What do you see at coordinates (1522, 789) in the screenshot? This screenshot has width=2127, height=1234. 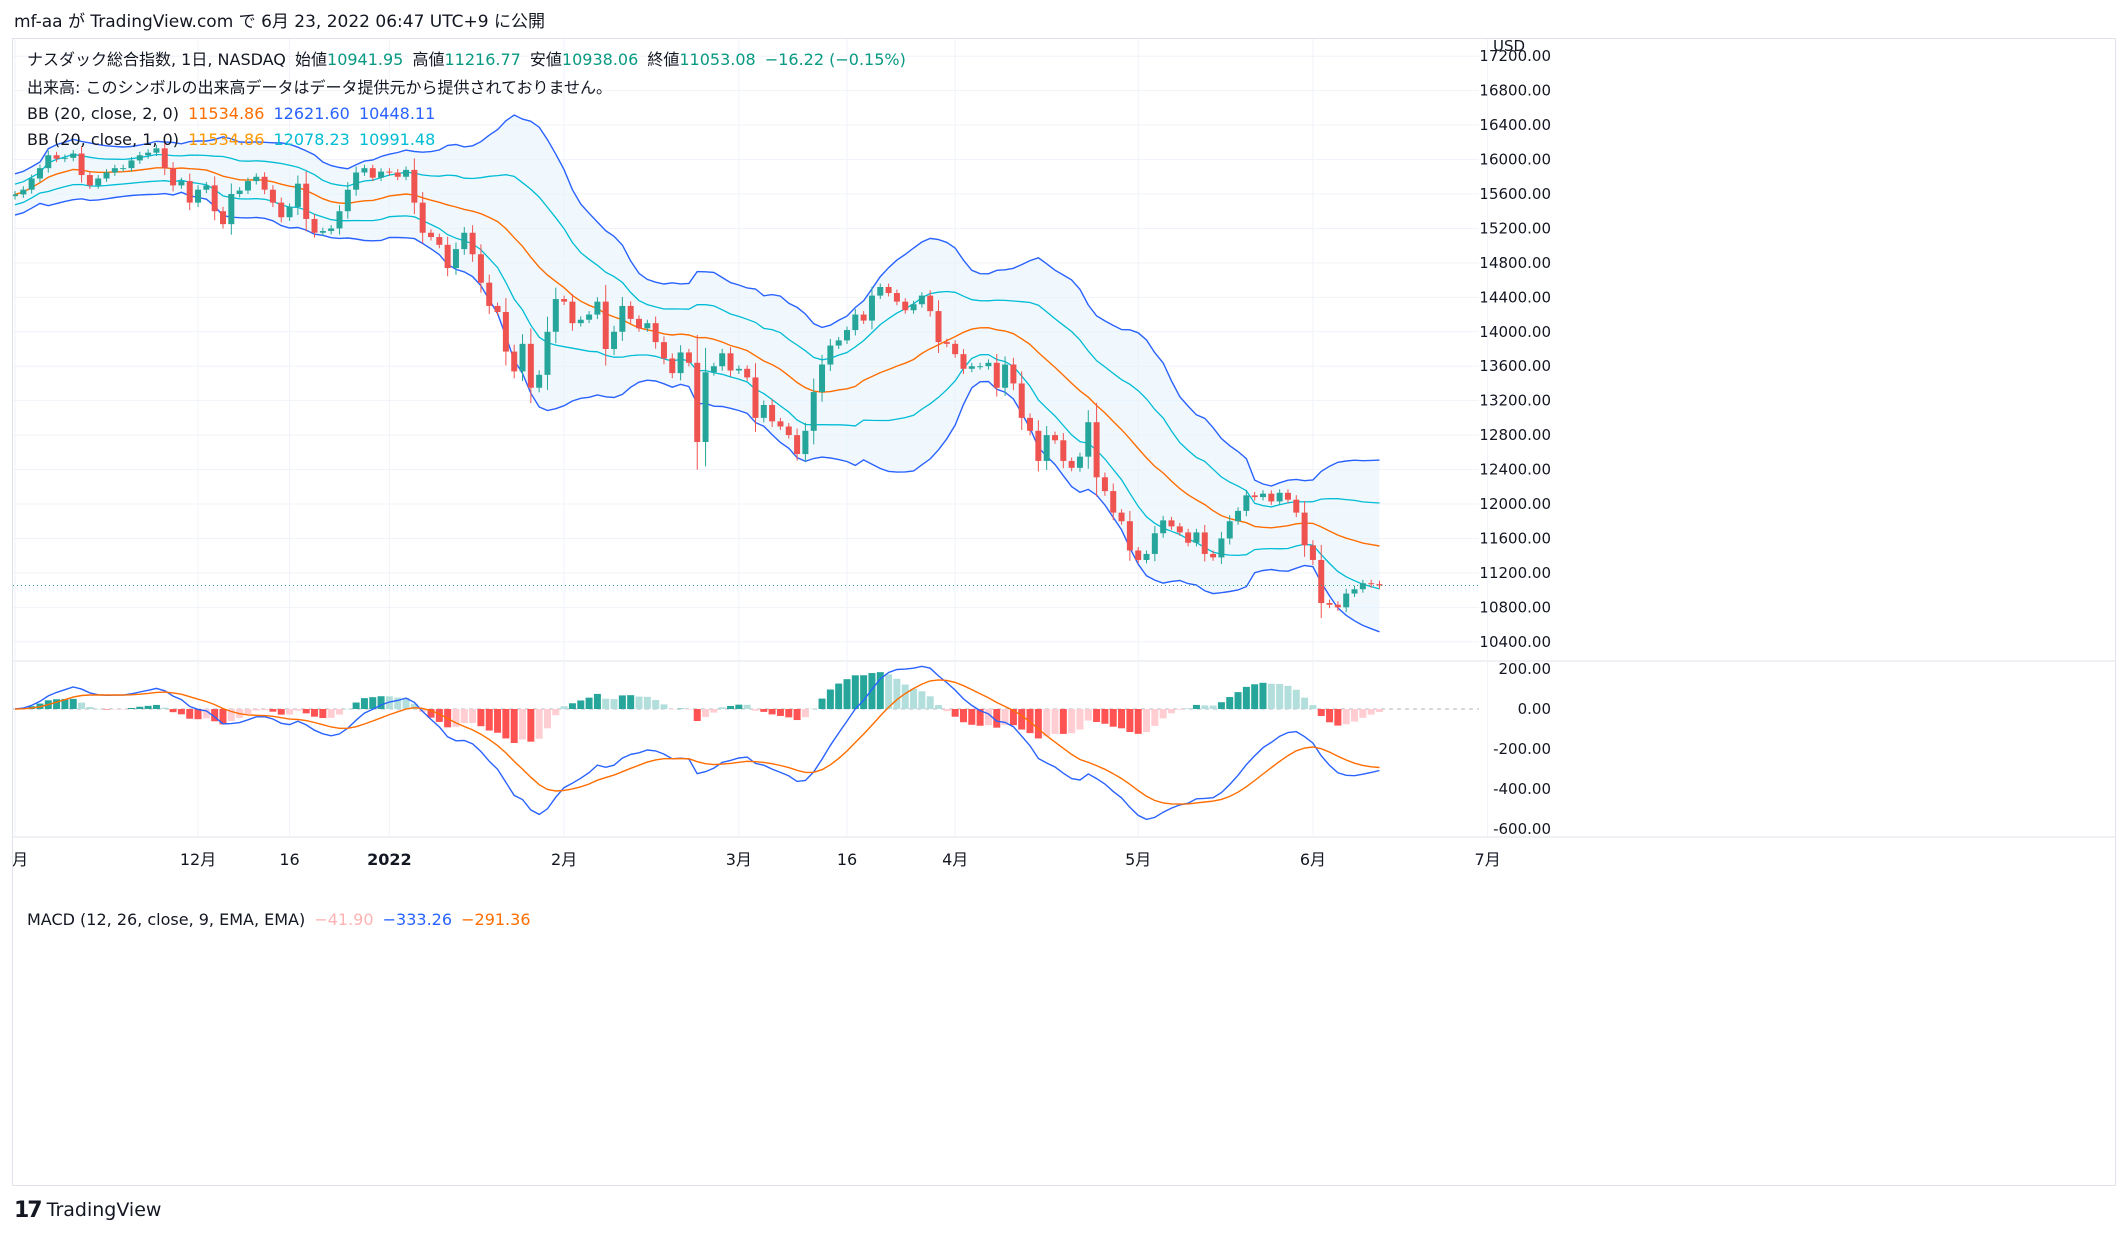 I see `macd-tick-label: -400.00` at bounding box center [1522, 789].